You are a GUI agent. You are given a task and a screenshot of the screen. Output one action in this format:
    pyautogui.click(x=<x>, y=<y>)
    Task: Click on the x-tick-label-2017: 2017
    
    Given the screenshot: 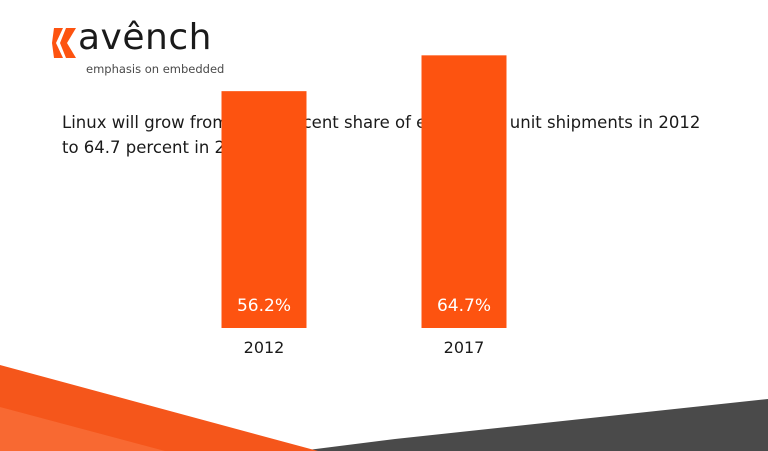 What is the action you would take?
    pyautogui.click(x=464, y=347)
    